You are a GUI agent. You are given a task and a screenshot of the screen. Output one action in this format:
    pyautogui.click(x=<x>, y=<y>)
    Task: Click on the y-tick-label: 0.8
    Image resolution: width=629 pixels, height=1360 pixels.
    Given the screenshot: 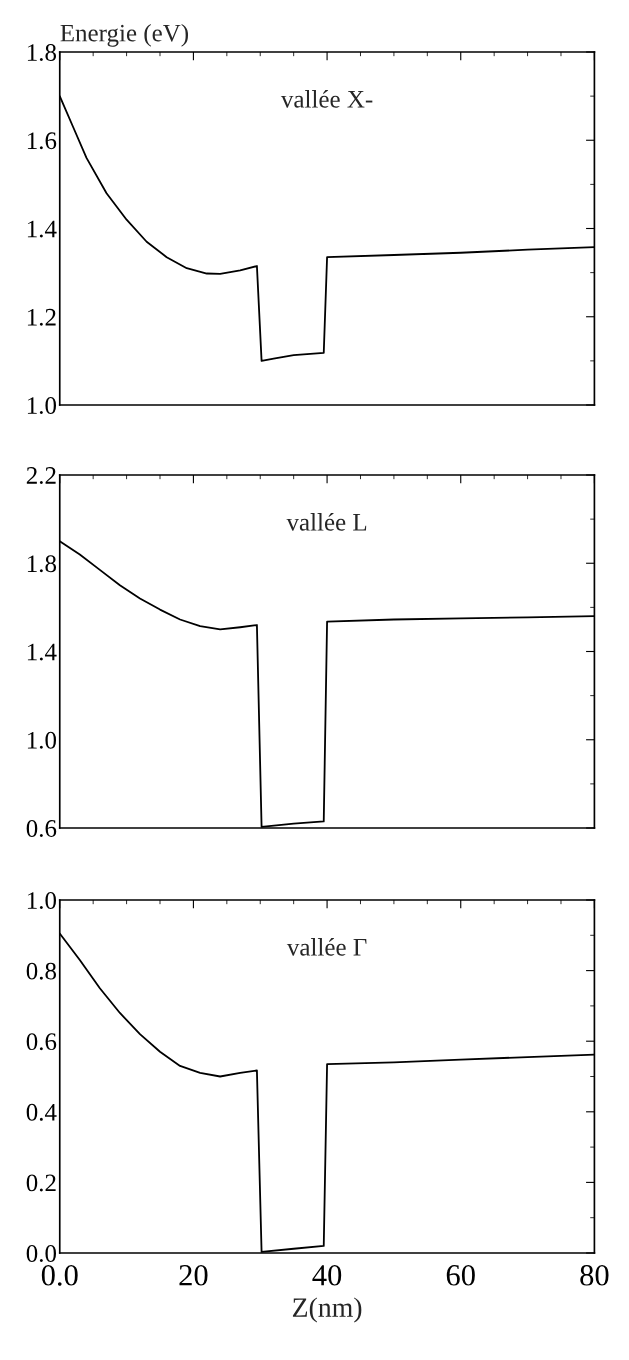 What is the action you would take?
    pyautogui.click(x=41, y=971)
    